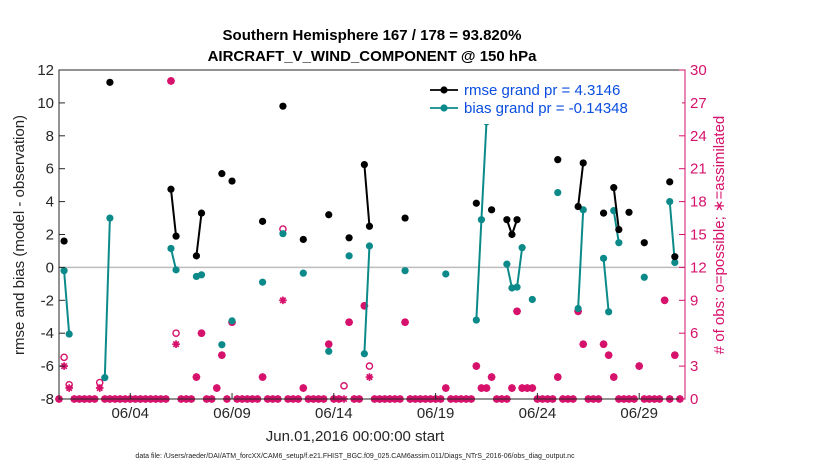 This screenshot has width=830, height=470. Describe the element at coordinates (444, 108) in the screenshot. I see `legend-bias-marker` at that location.